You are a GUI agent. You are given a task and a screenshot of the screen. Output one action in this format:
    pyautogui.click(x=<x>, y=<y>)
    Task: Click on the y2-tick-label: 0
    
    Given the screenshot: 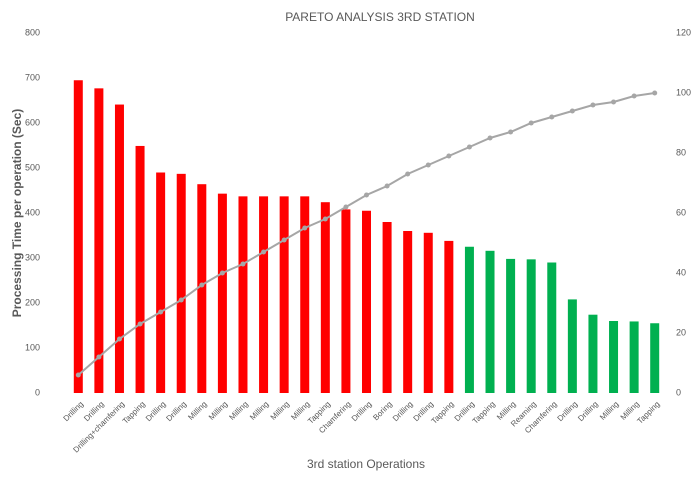 What is the action you would take?
    pyautogui.click(x=678, y=392)
    